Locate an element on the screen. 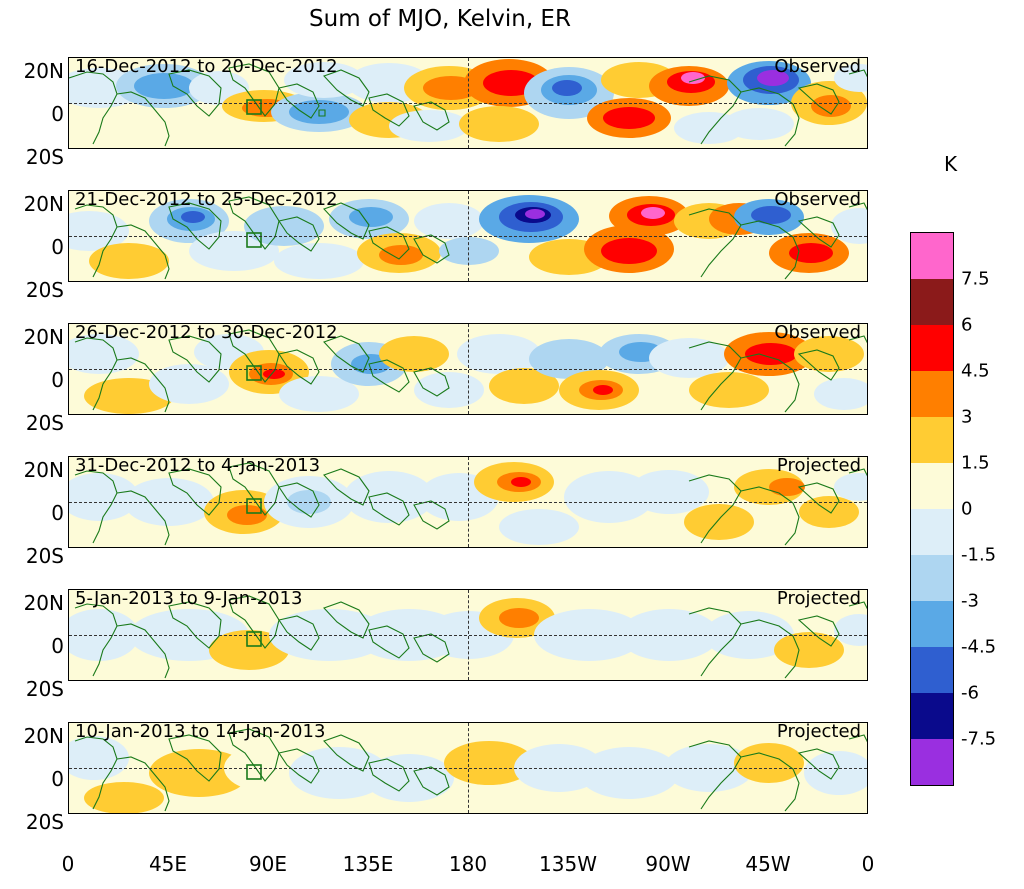  colorbar-label-m3: -3 is located at coordinates (970, 601).